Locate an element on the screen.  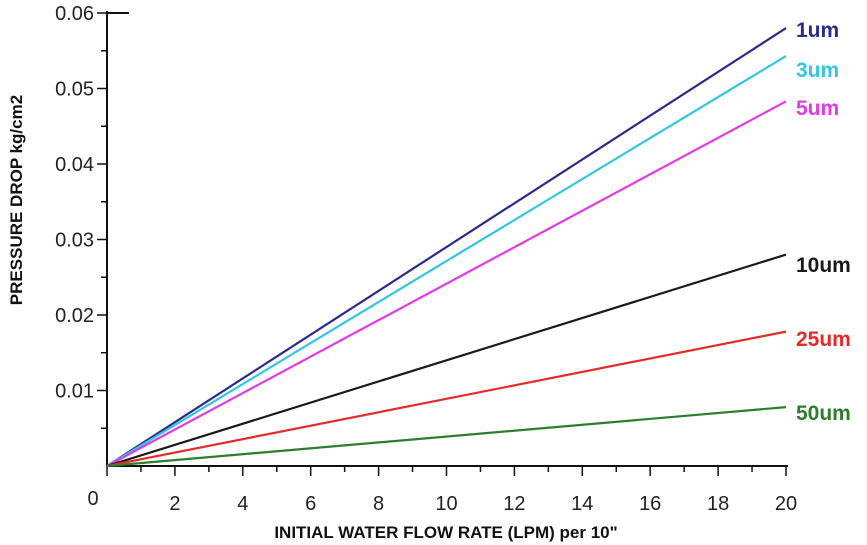
y-tick-label: 0.03 is located at coordinates (74, 241).